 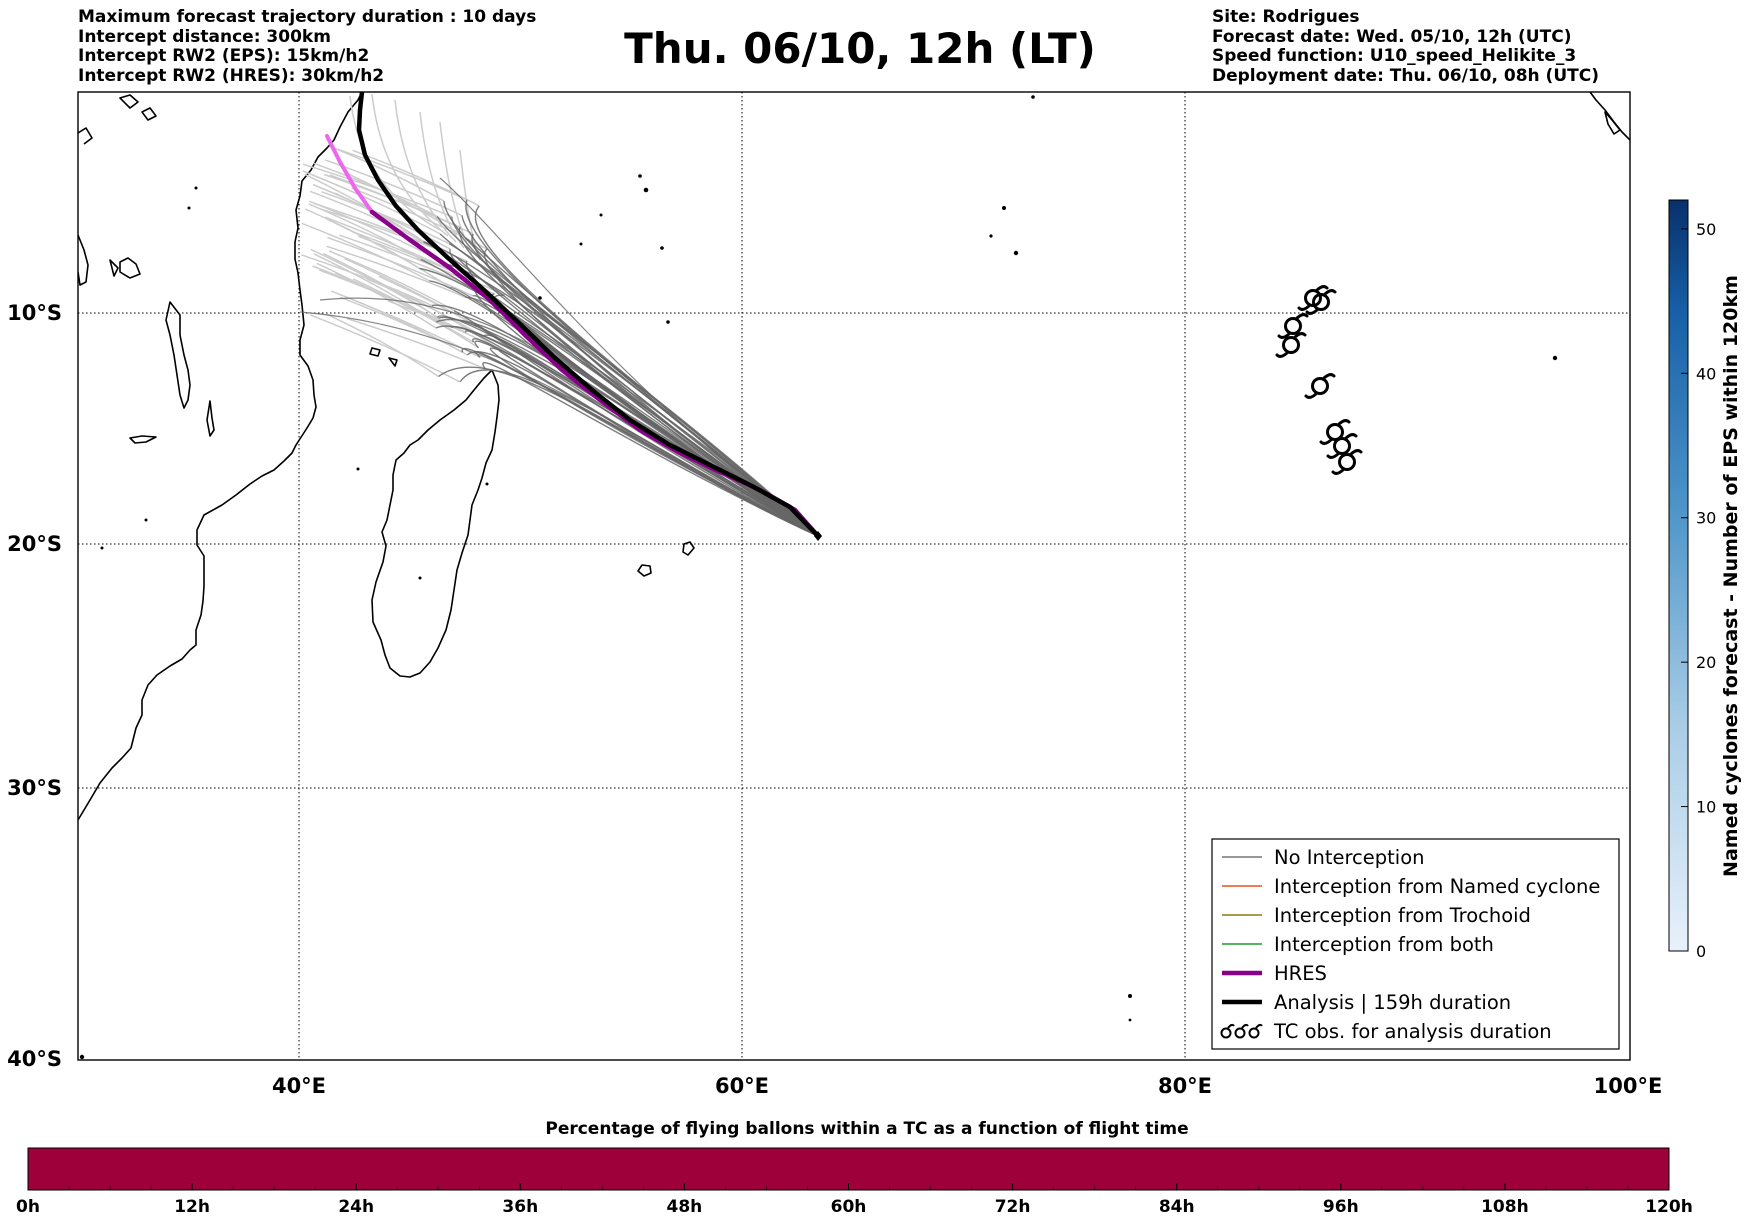 What do you see at coordinates (34, 544) in the screenshot?
I see `lat-label: 20°S` at bounding box center [34, 544].